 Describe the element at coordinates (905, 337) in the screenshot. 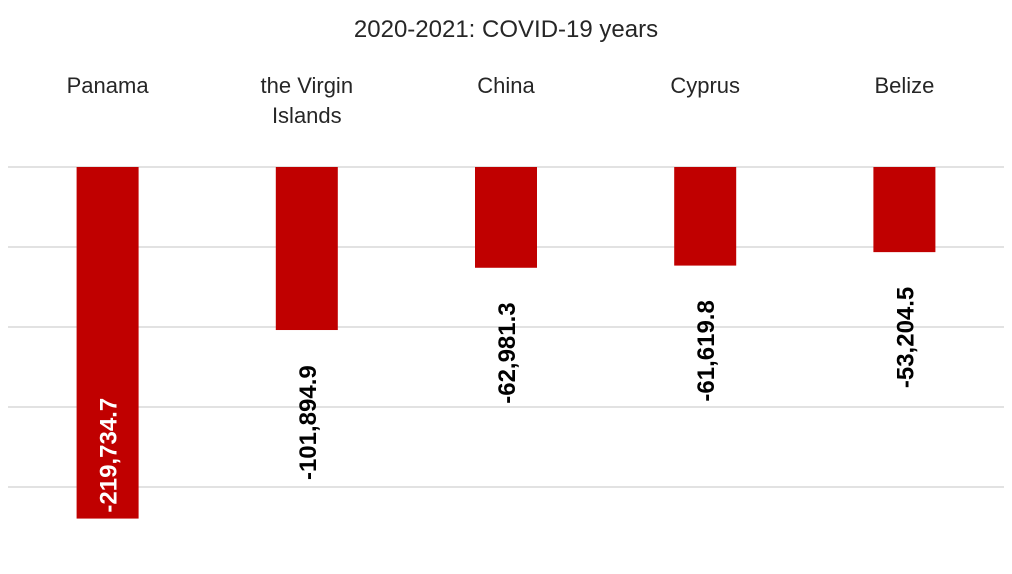

I see `data-label: -53,204.5` at that location.